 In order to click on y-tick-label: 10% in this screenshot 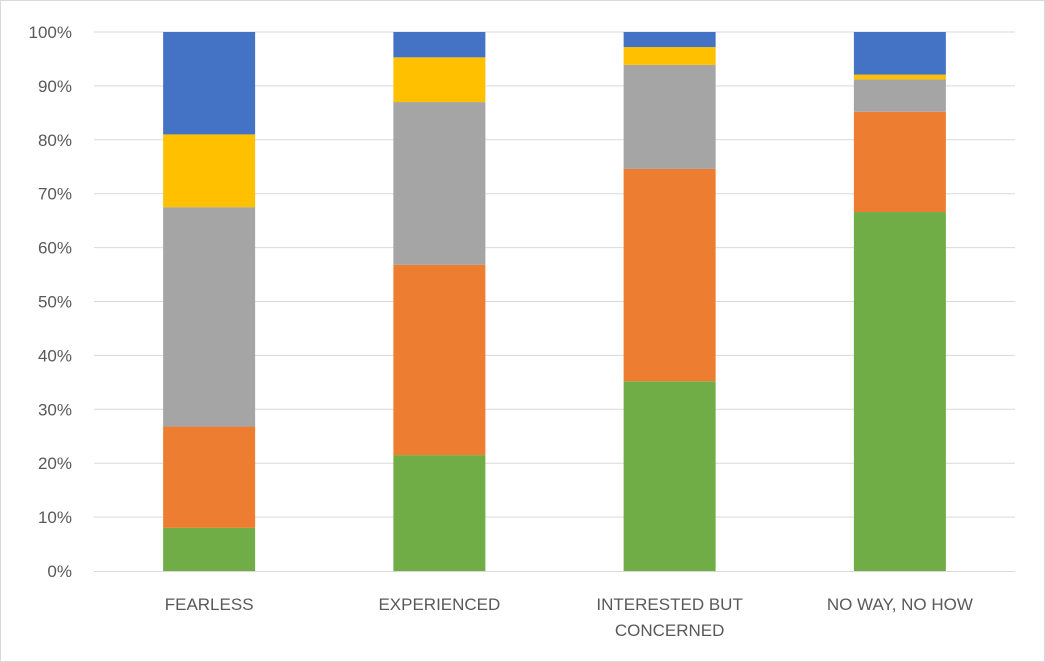, I will do `click(55, 517)`.